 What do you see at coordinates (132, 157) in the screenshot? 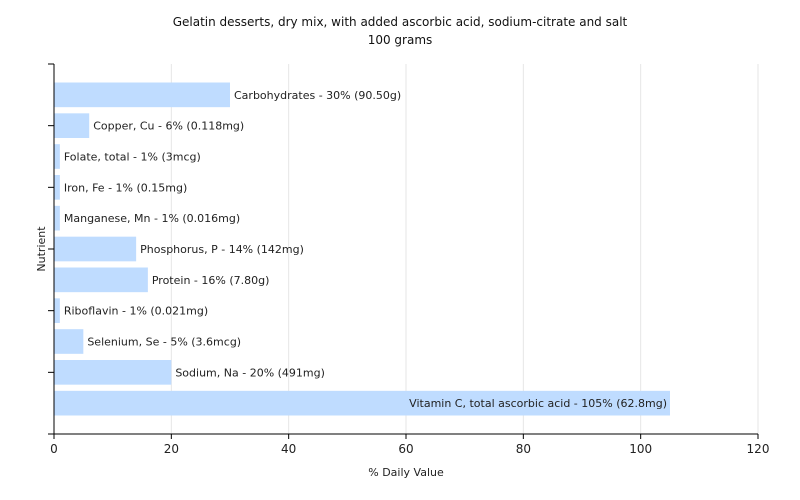
I see `bar-label: Folate, total - 1% (3mcg)` at bounding box center [132, 157].